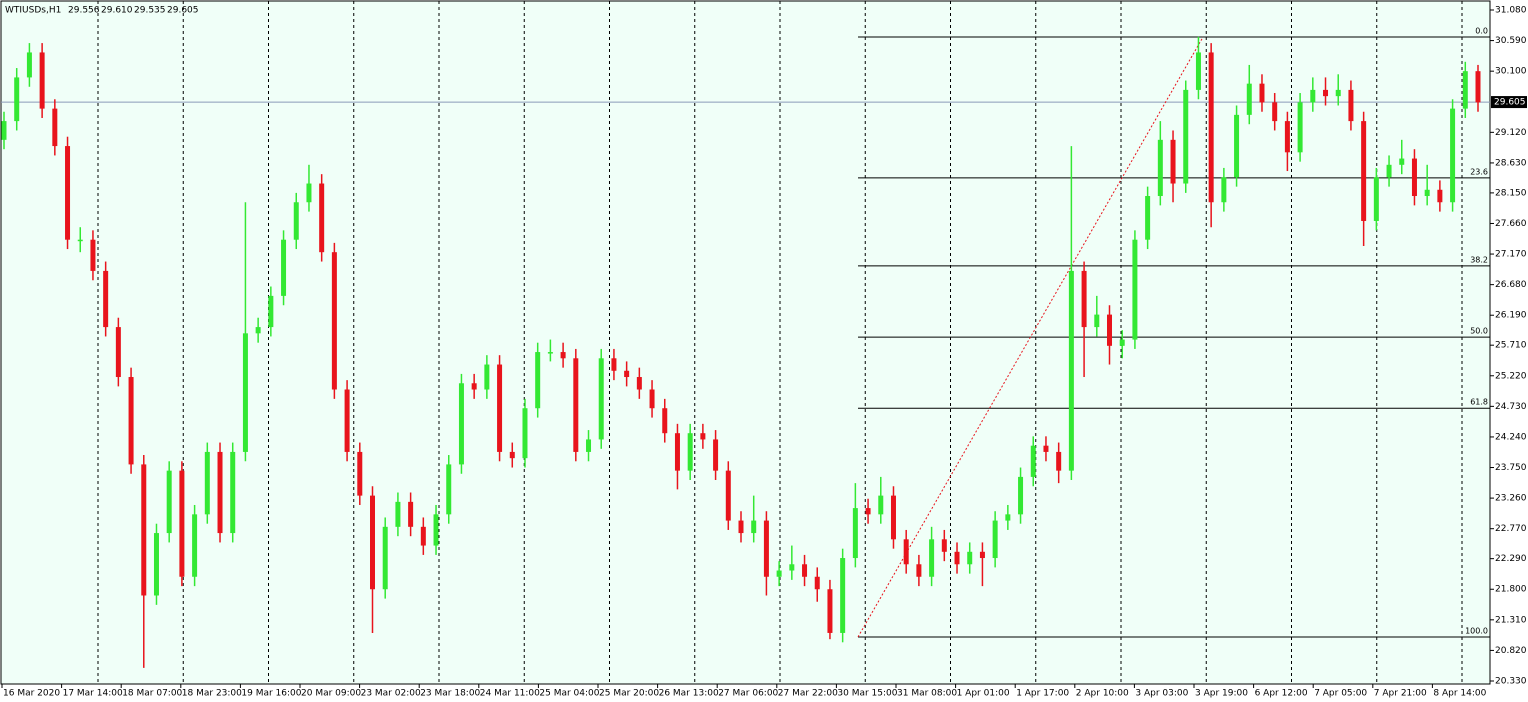  What do you see at coordinates (1481, 31) in the screenshot?
I see `fib-label: 0.0` at bounding box center [1481, 31].